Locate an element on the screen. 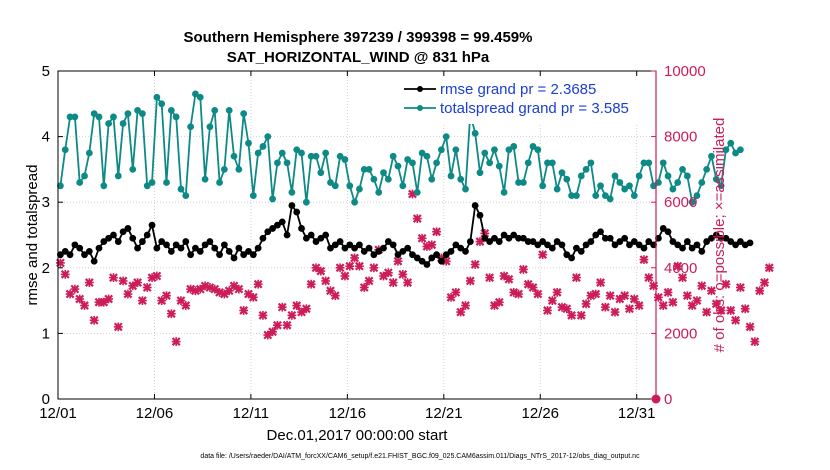 This screenshot has height=470, width=830. y-tick-label-right: 6000 is located at coordinates (680, 202).